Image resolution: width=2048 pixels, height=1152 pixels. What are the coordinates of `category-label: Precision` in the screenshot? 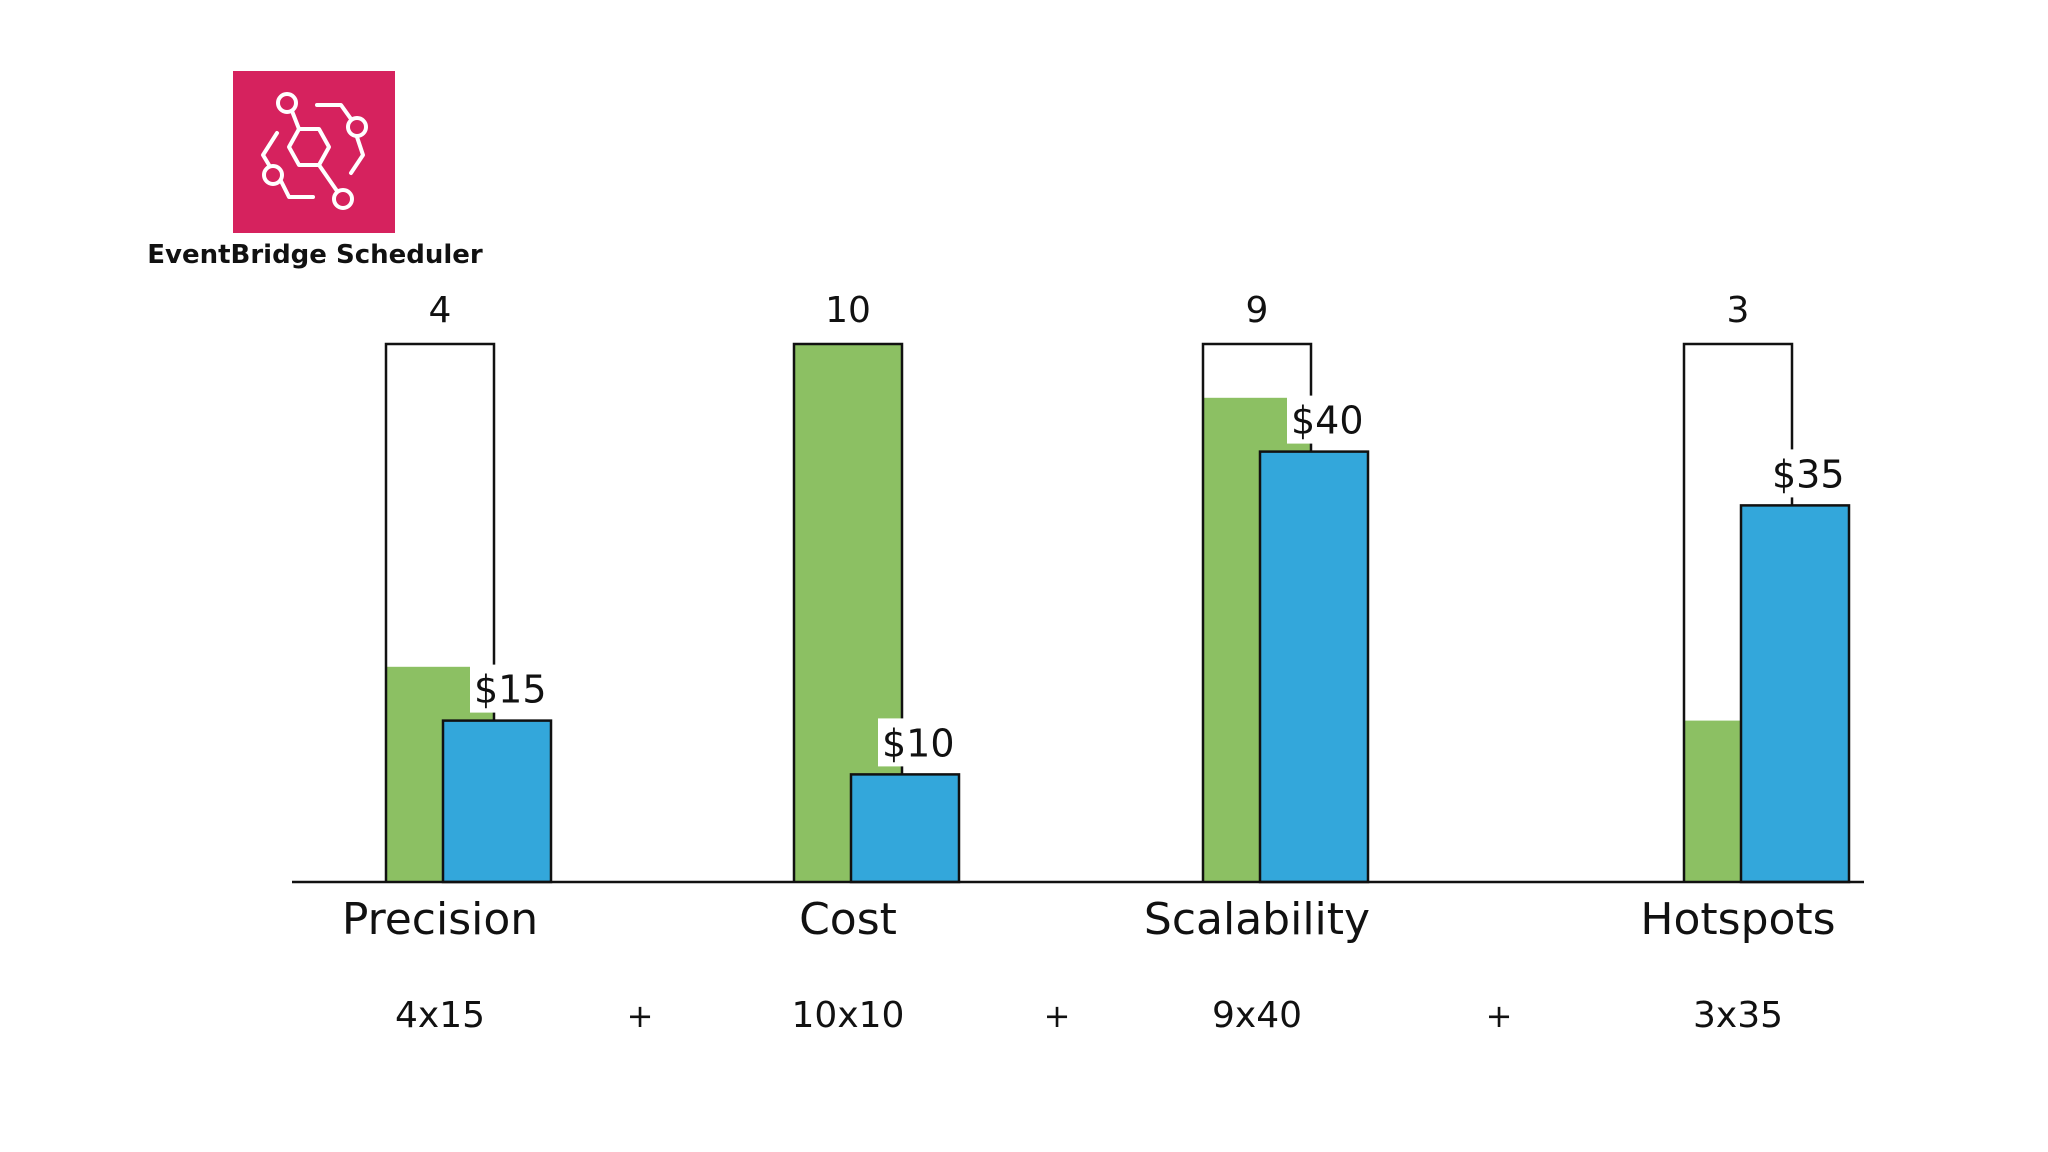 It's located at (440, 919).